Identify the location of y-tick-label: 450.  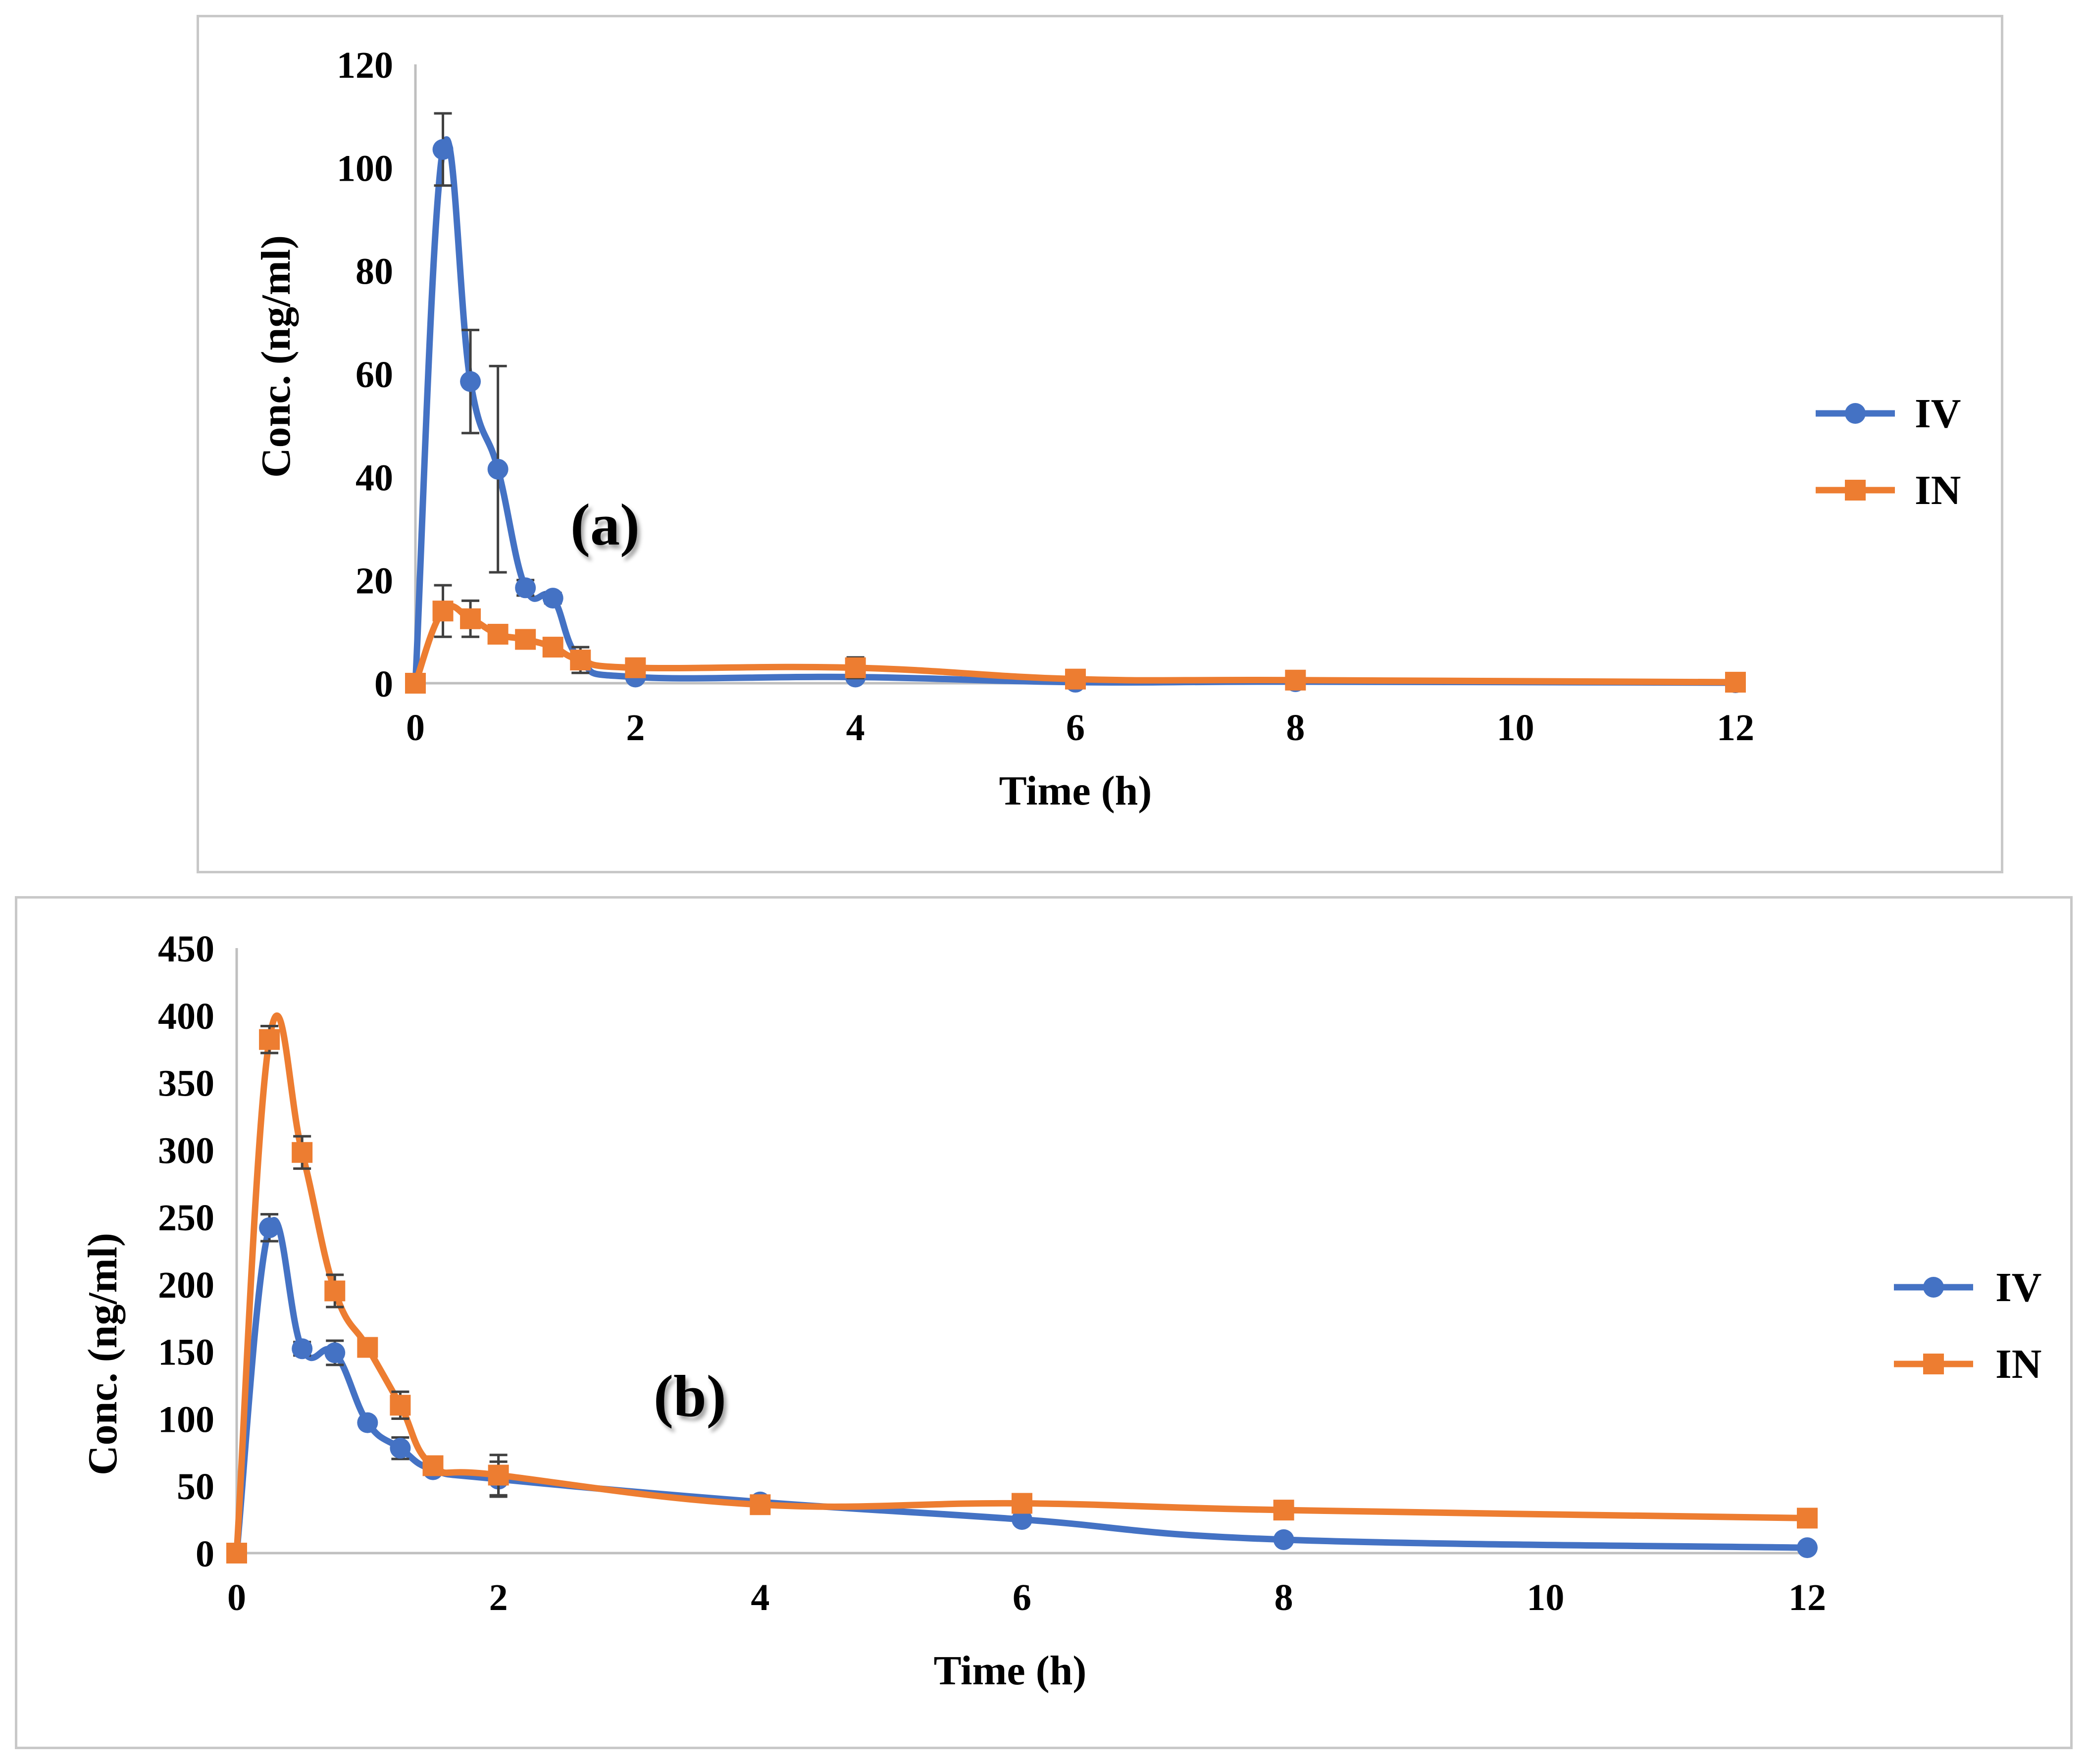
(186, 949).